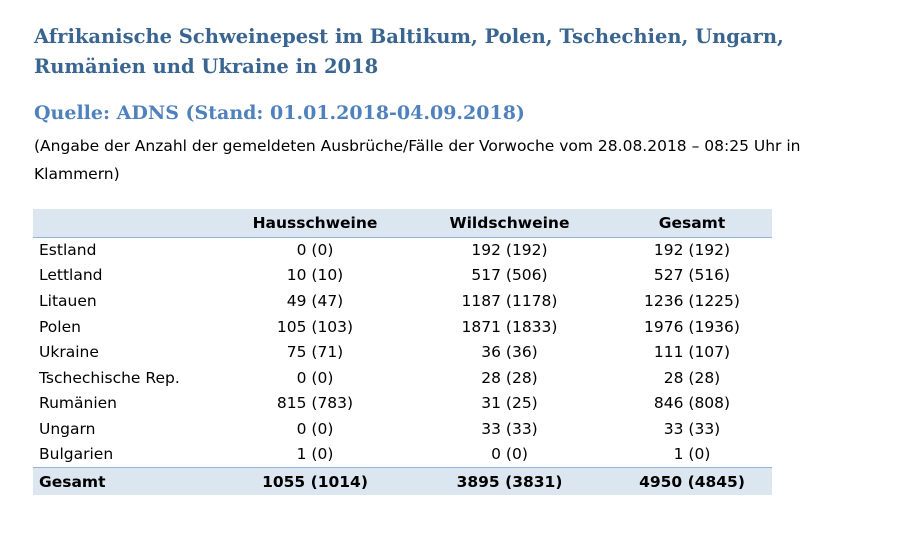 Image resolution: width=900 pixels, height=542 pixels. I want to click on country-cell: Ungarn, so click(67, 428).